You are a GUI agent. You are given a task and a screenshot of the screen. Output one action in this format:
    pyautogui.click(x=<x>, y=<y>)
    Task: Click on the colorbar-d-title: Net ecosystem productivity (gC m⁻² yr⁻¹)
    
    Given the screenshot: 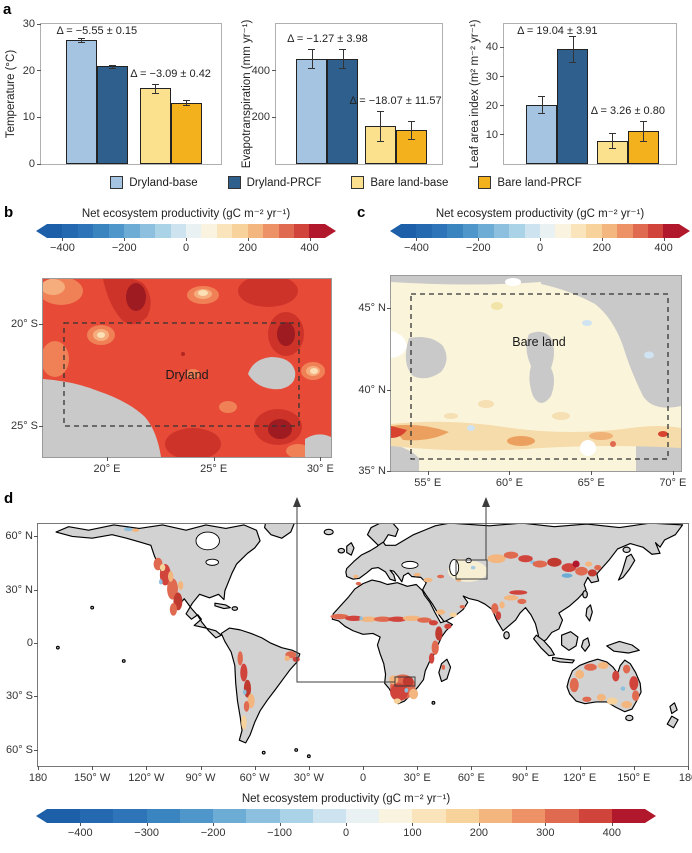 What is the action you would take?
    pyautogui.click(x=346, y=799)
    